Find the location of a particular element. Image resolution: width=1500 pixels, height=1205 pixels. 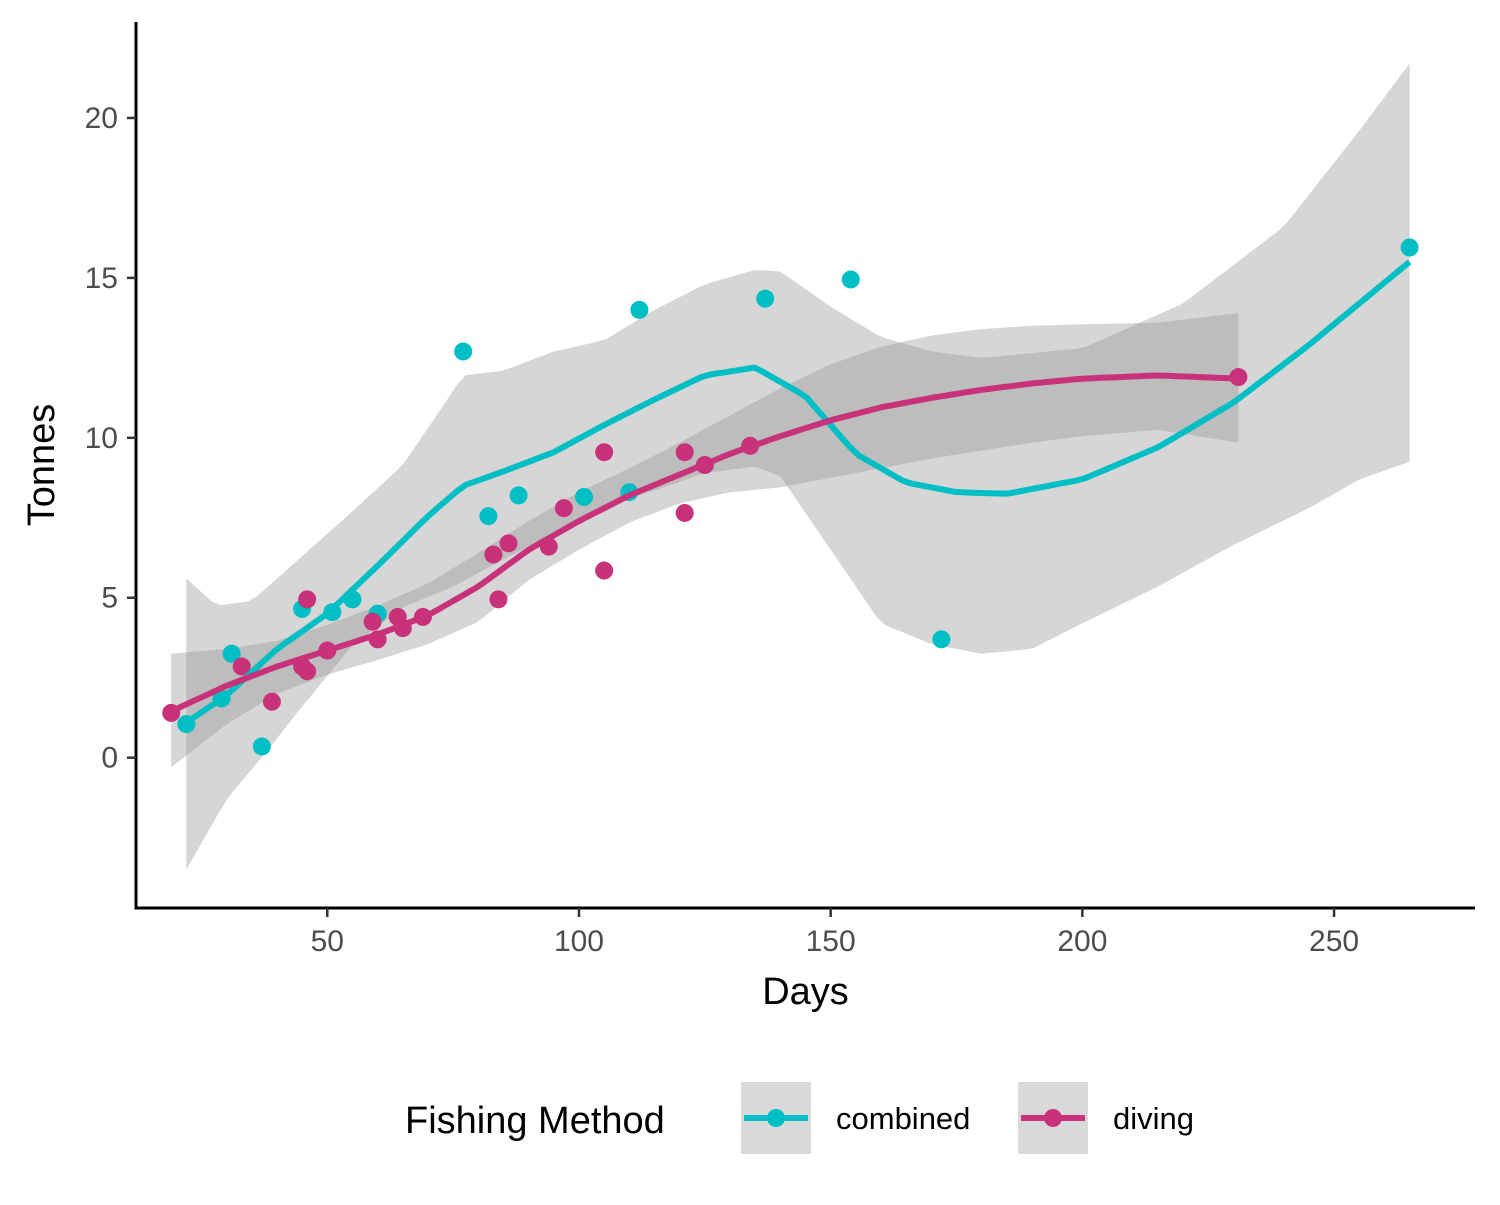

x-tick-label: 250 is located at coordinates (1334, 941).